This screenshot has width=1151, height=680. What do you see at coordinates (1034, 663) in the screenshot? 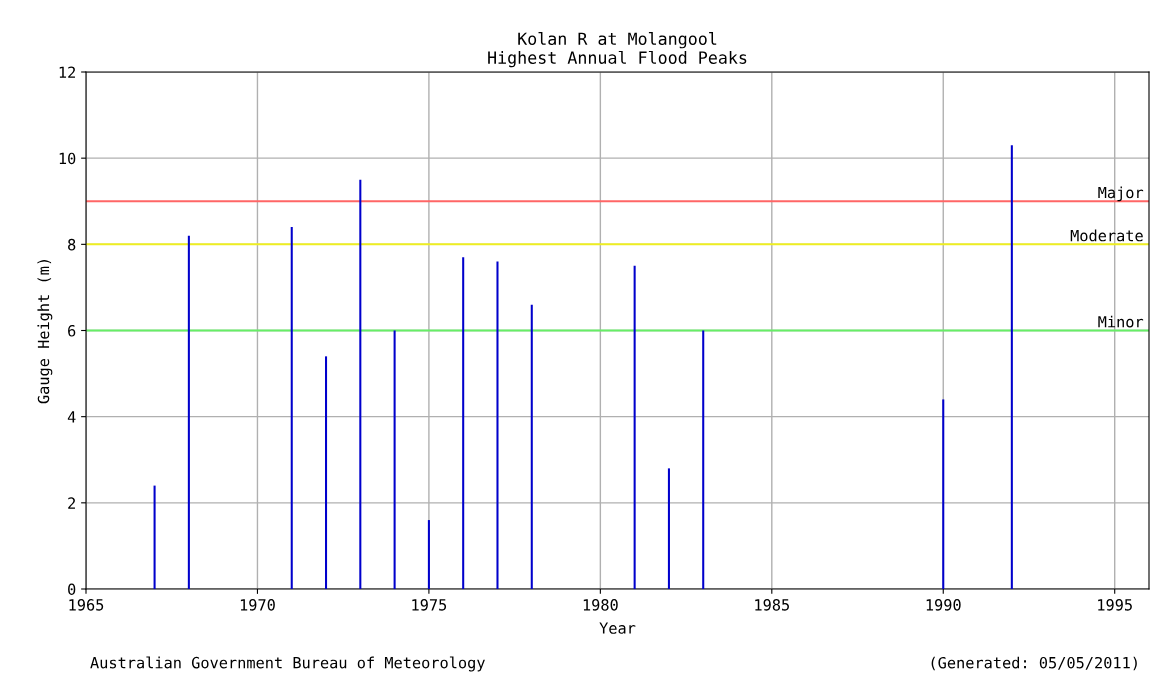
I see `text: (Generated: 05/05/2011)` at bounding box center [1034, 663].